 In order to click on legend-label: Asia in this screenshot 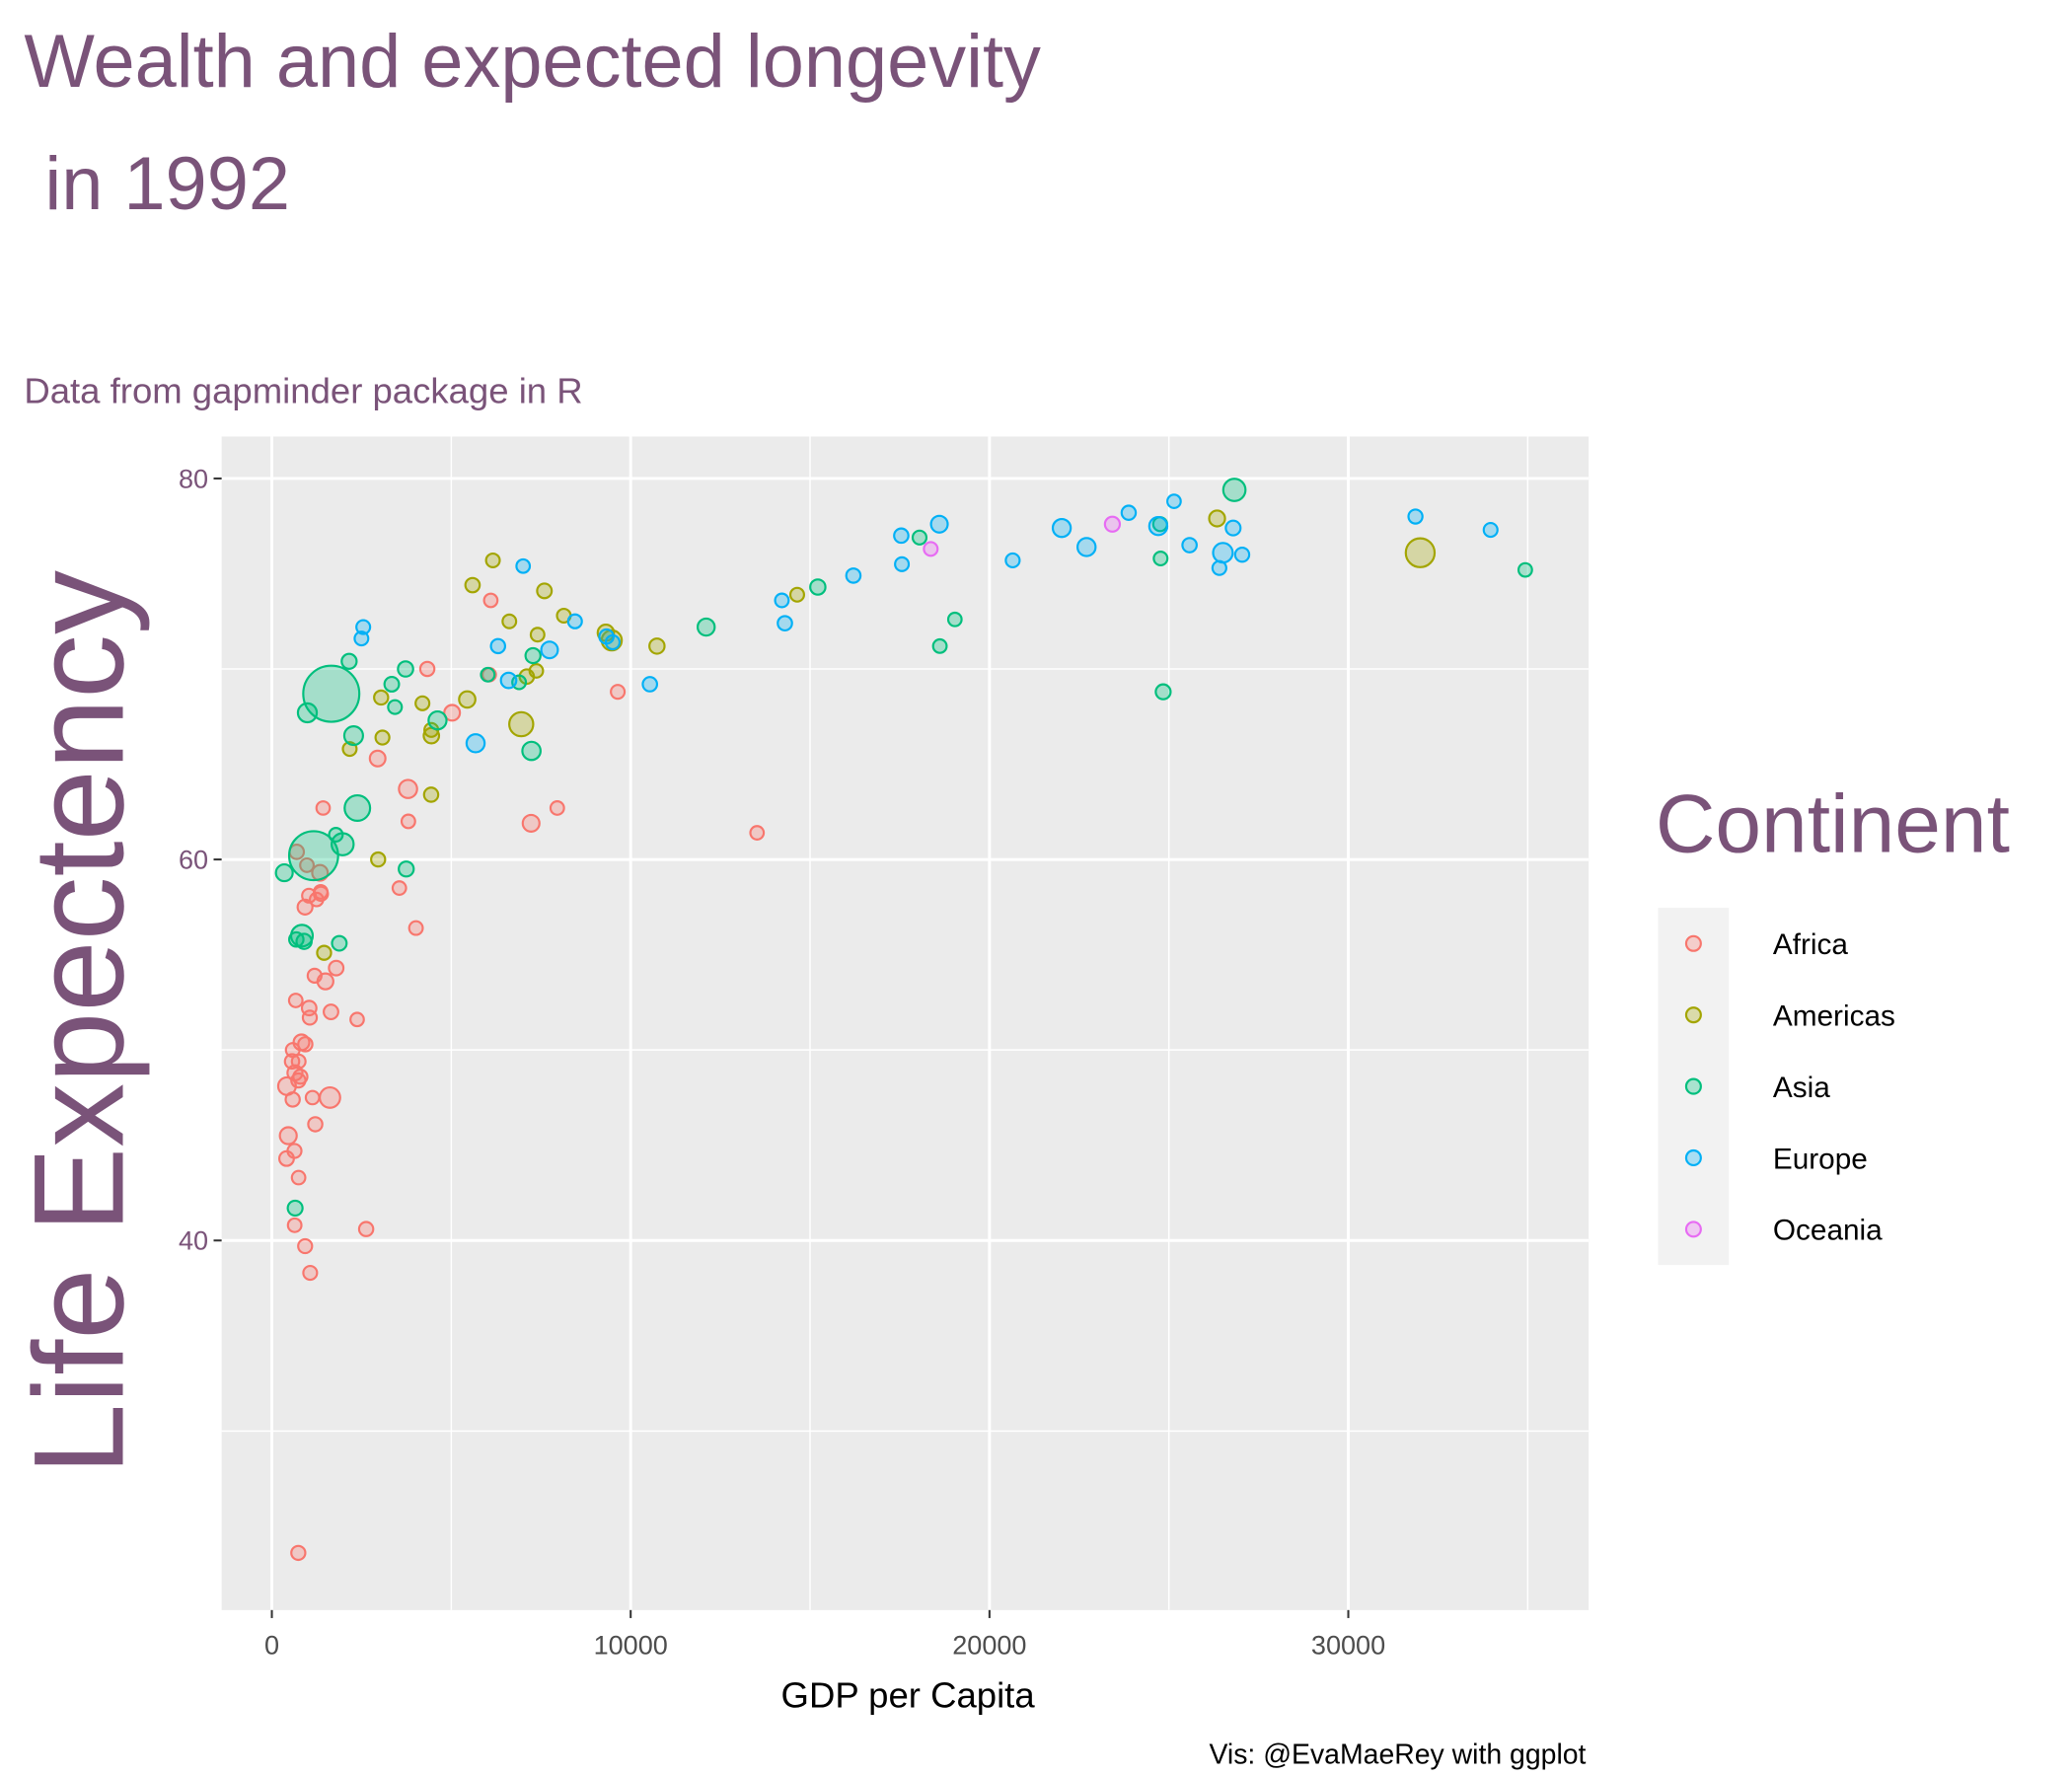, I will do `click(1802, 1088)`.